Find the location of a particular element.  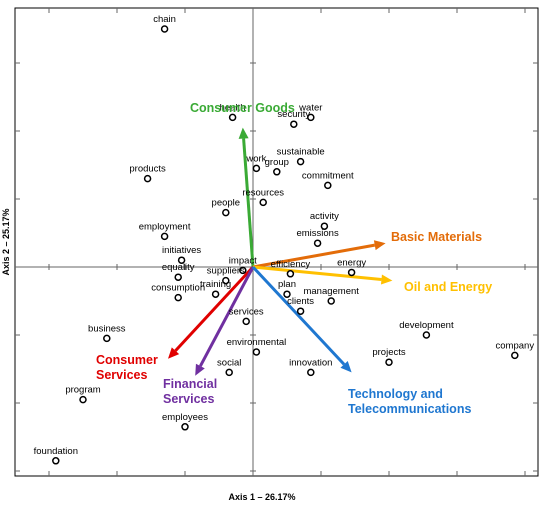

point-health is located at coordinates (232, 117).